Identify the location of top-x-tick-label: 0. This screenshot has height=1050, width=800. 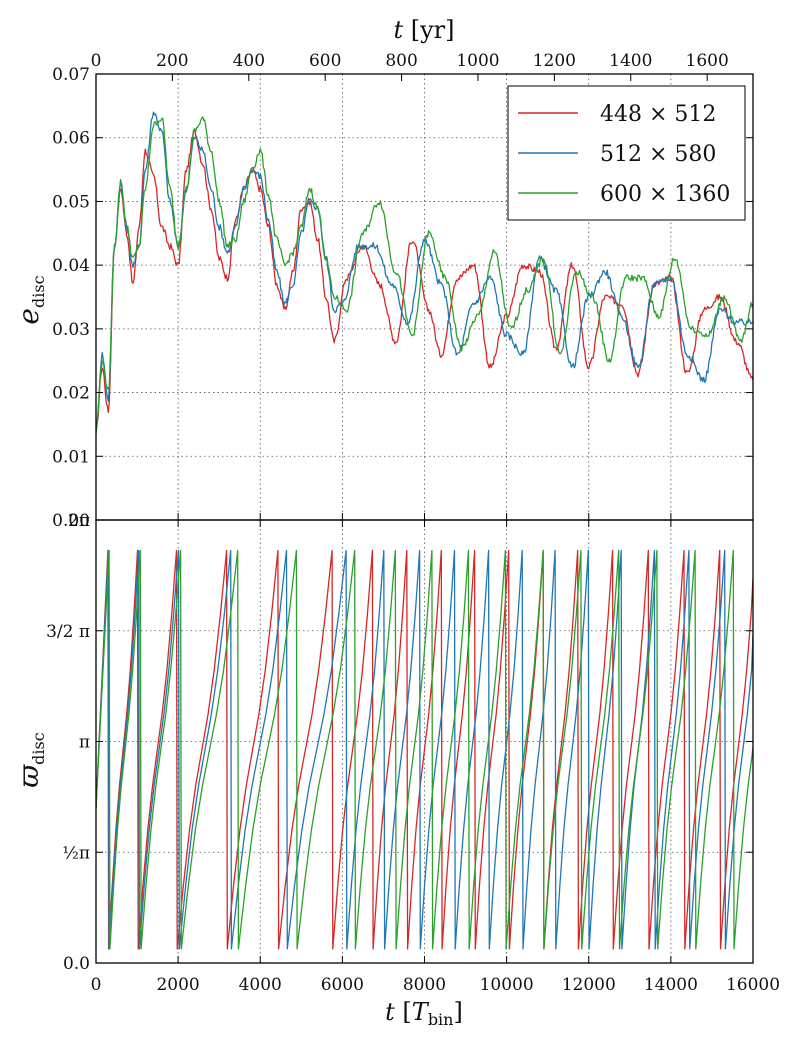
(96, 61).